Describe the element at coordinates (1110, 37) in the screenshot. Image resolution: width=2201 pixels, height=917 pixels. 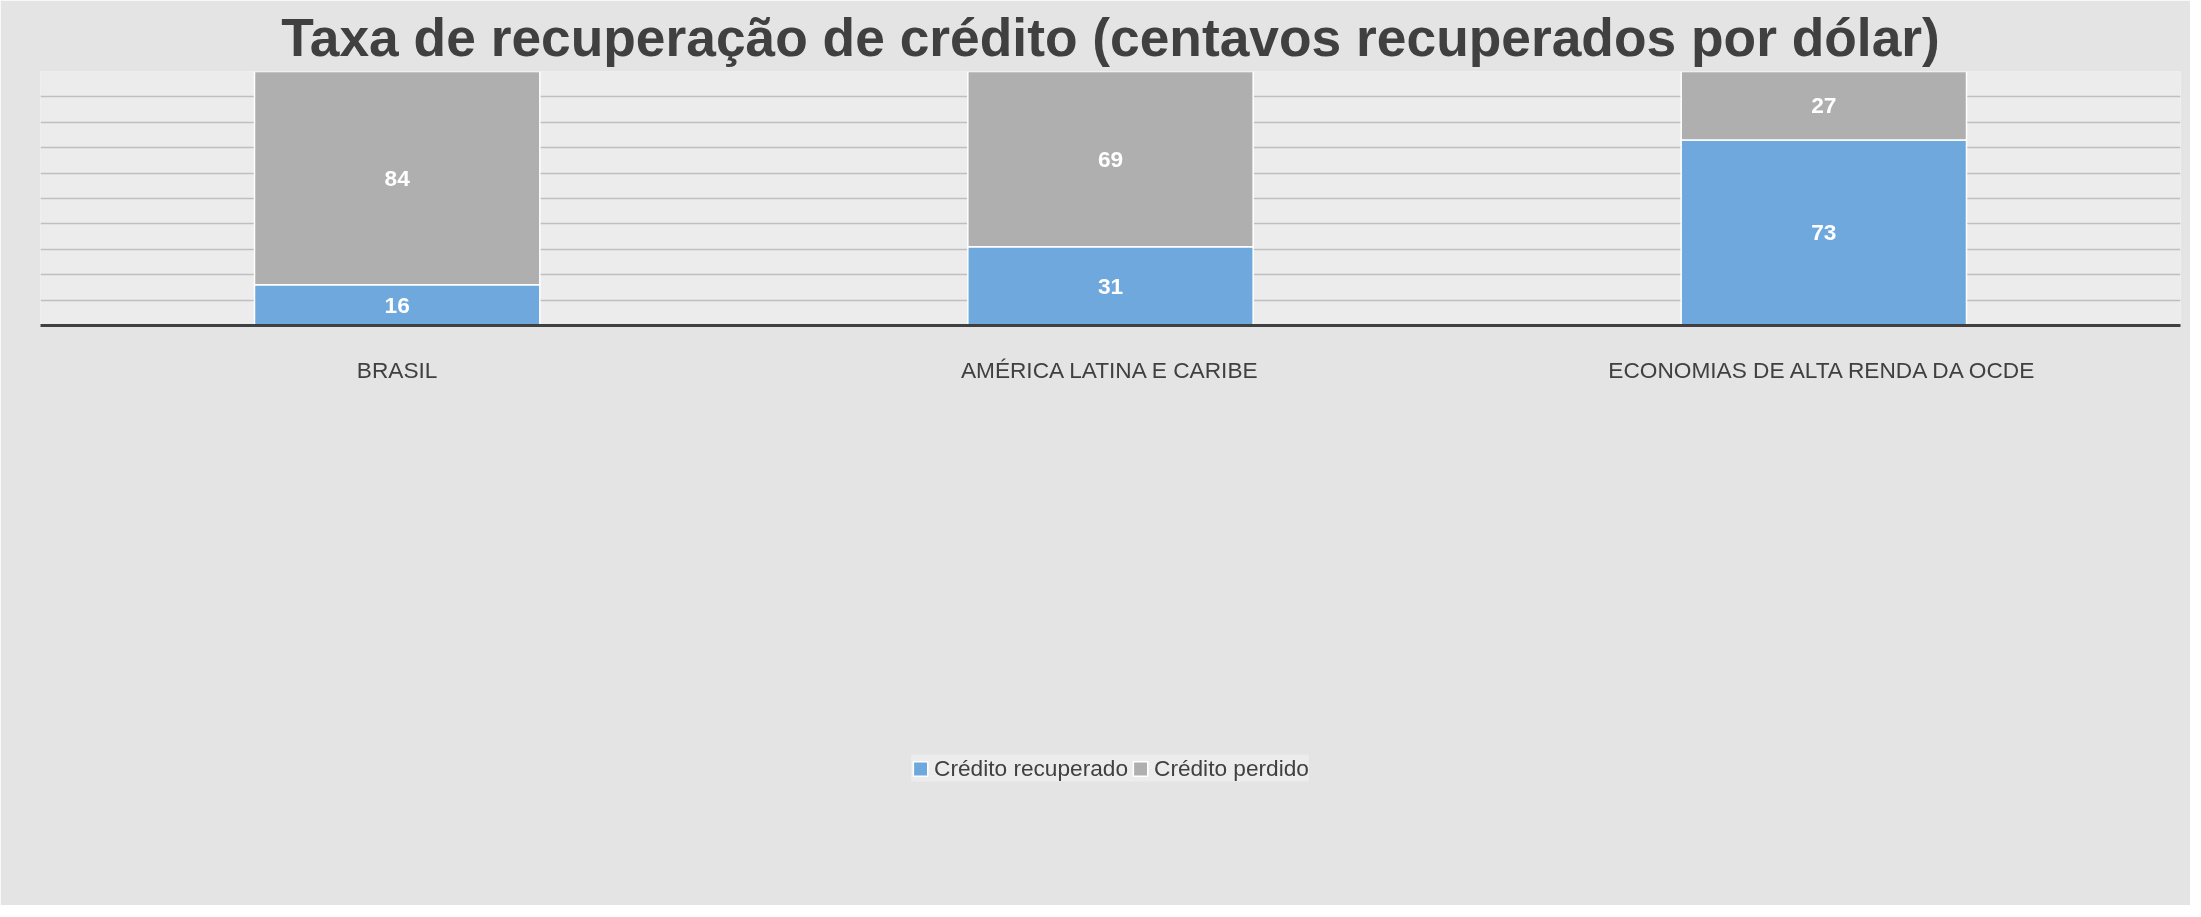
I see `chart-title: Taxa de recuperação de crédito (centavos recuperados por dólar)` at that location.